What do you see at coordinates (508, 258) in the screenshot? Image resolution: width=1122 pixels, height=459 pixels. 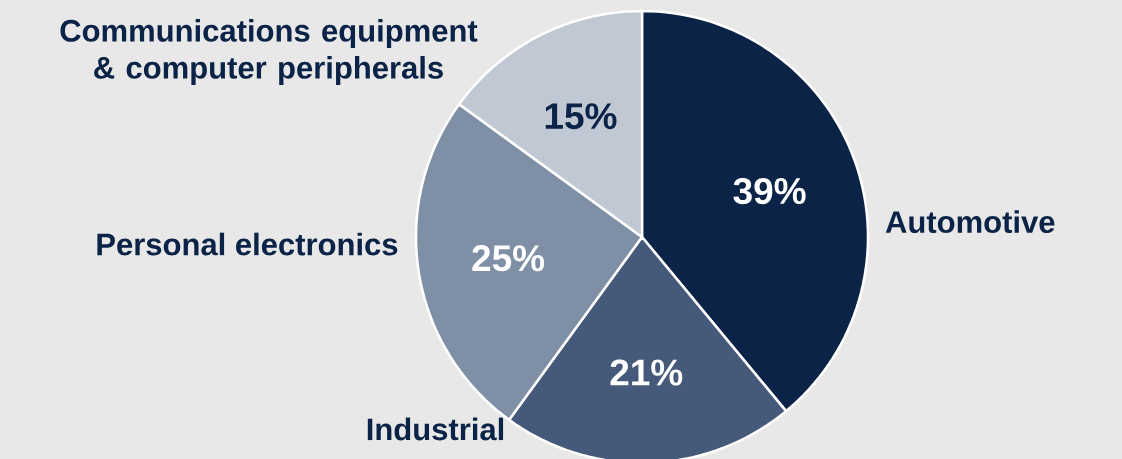 I see `data-label: 25%` at bounding box center [508, 258].